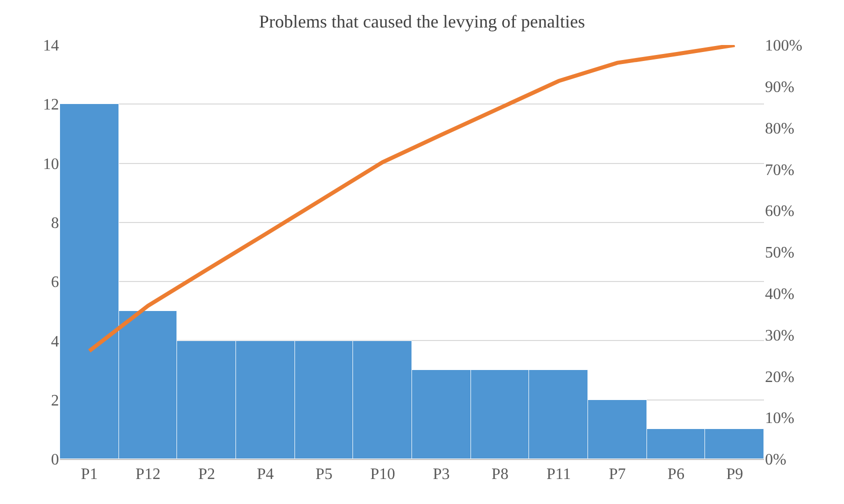 The image size is (844, 504). What do you see at coordinates (617, 475) in the screenshot?
I see `x-tick-label: P7` at bounding box center [617, 475].